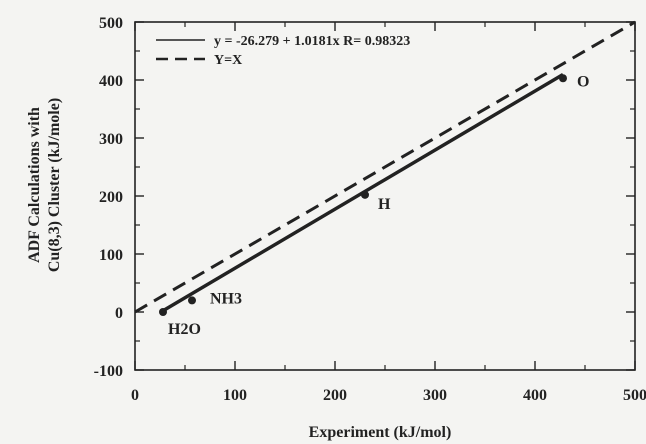 This screenshot has width=646, height=444. What do you see at coordinates (435, 395) in the screenshot?
I see `x-tick-label: 300` at bounding box center [435, 395].